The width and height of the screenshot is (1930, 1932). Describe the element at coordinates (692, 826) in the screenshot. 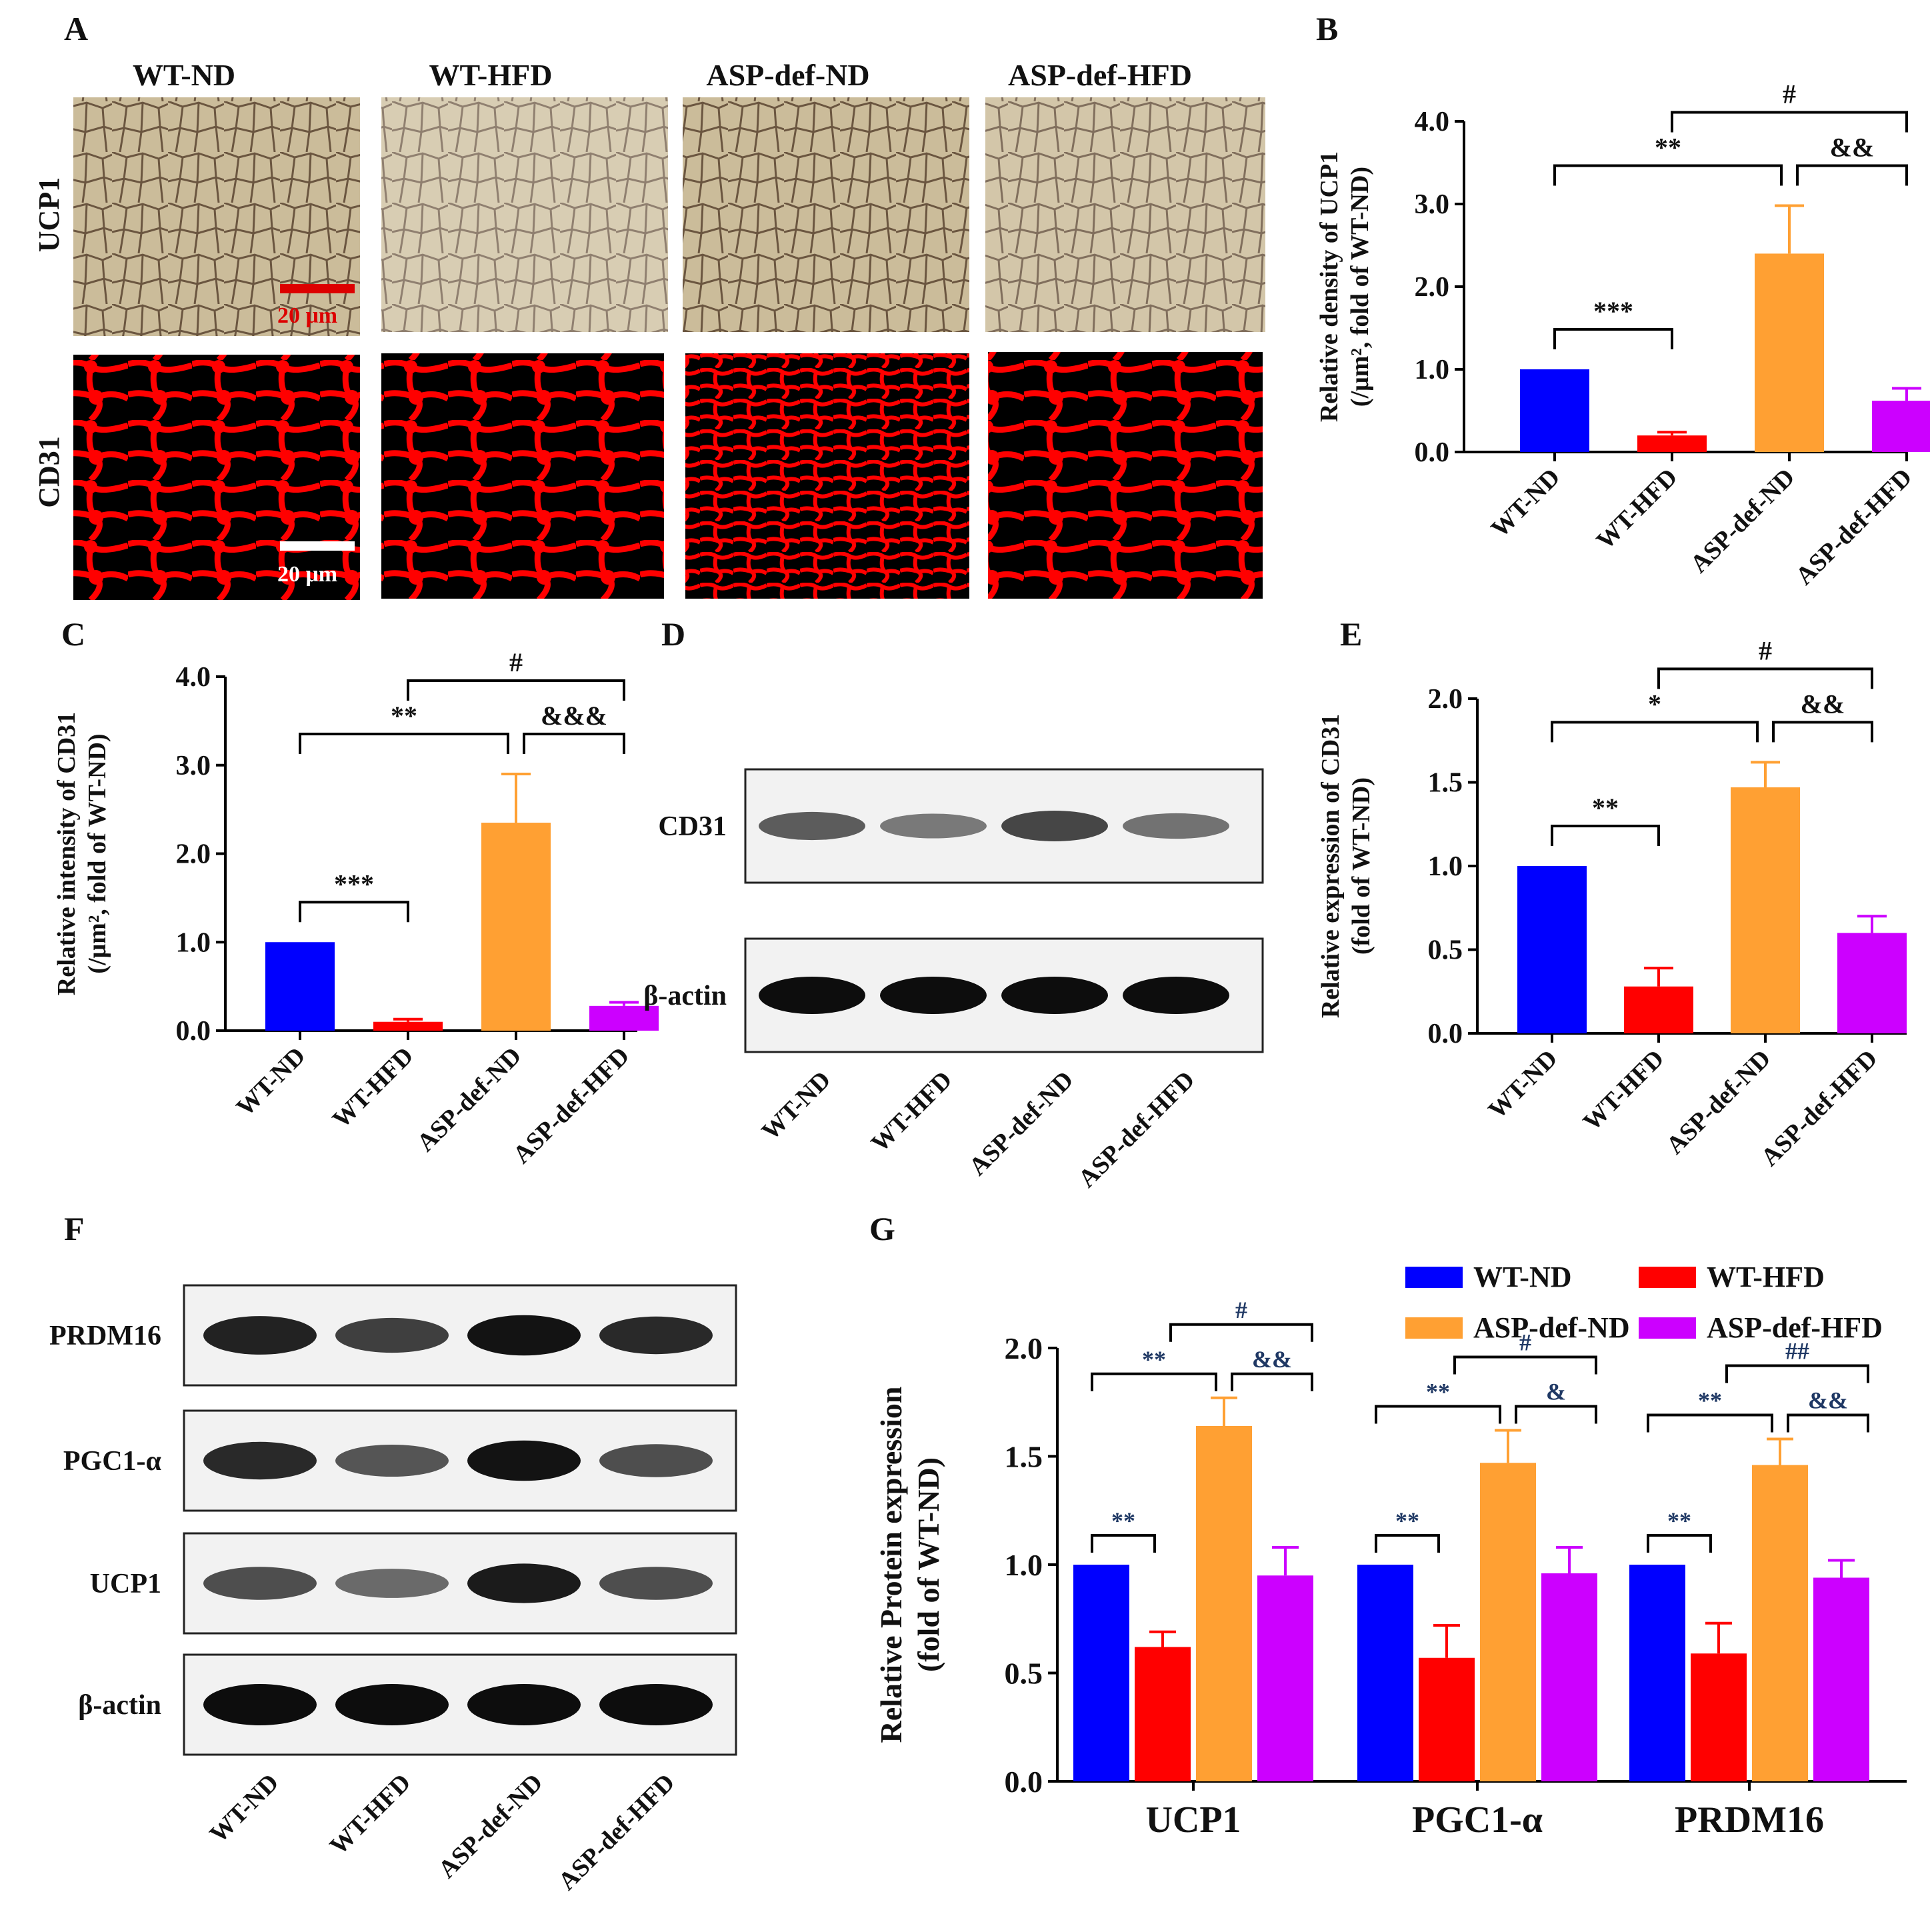

I see `blot-d-label: CD31` at that location.